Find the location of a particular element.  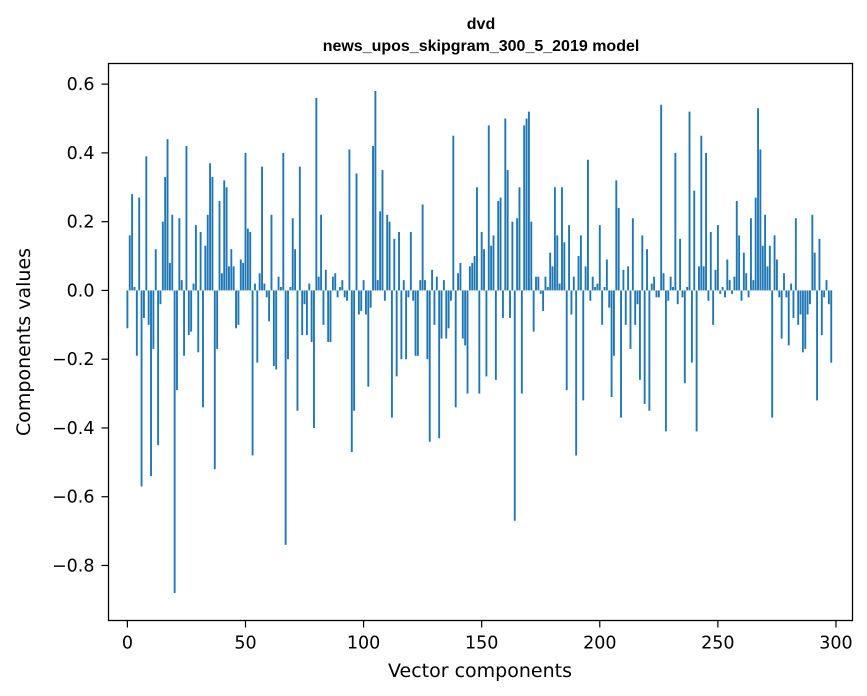

chart-subtitle: news_upos_skipgram_300_5_2019 model is located at coordinates (481, 46).